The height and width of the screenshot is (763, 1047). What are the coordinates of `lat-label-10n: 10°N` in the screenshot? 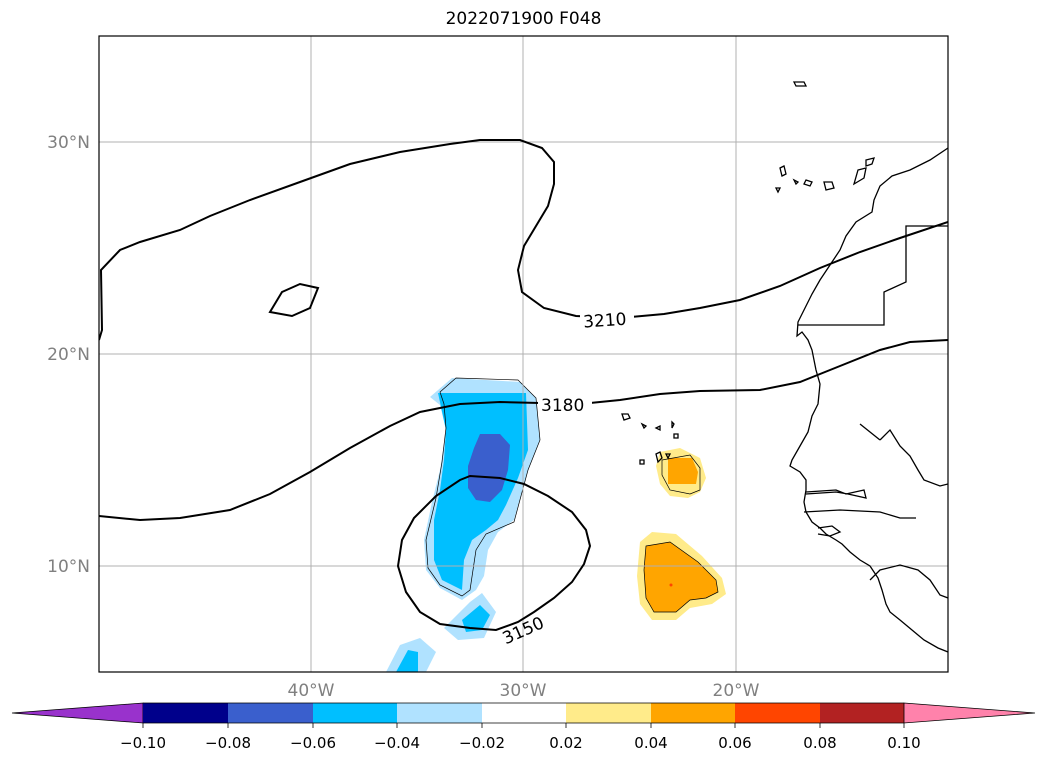 It's located at (68, 567).